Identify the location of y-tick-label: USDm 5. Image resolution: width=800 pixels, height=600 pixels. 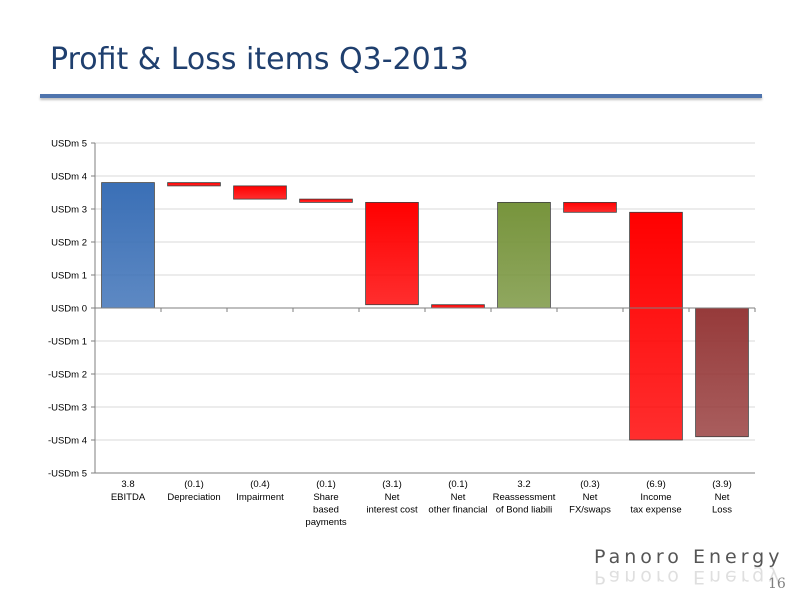
(69, 144).